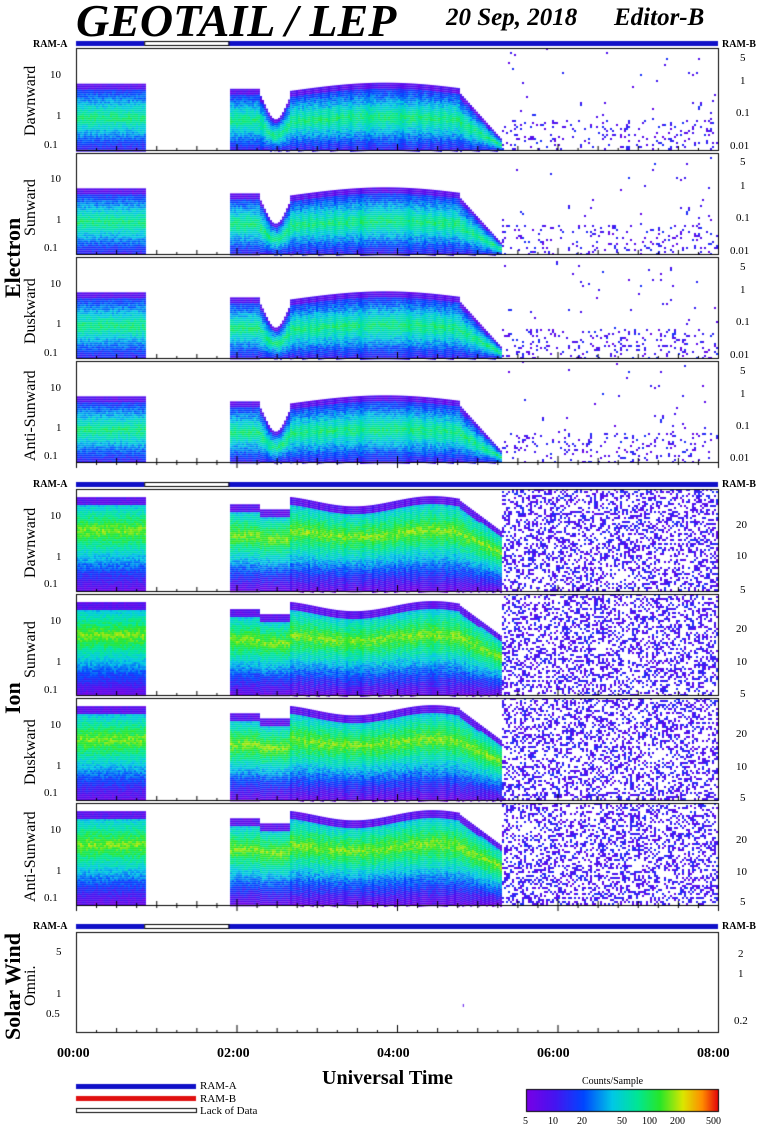 This screenshot has width=762, height=1128. Describe the element at coordinates (741, 974) in the screenshot. I see `rtick-sw-1: 1` at that location.